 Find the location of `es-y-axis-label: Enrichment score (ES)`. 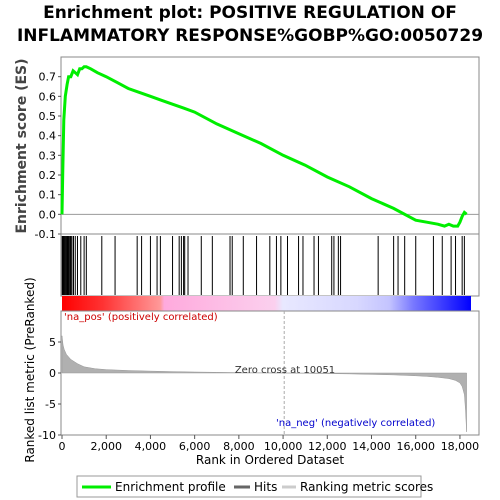

es-y-axis-label: Enrichment score (ES) is located at coordinates (22, 145).